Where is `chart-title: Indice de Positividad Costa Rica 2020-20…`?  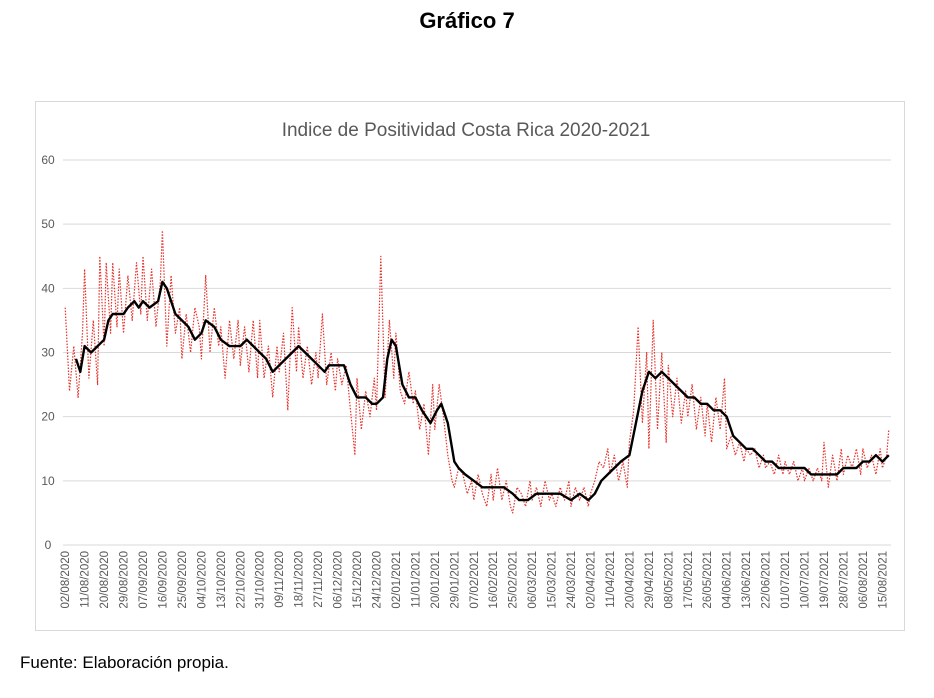 chart-title: Indice de Positividad Costa Rica 2020-20… is located at coordinates (466, 130).